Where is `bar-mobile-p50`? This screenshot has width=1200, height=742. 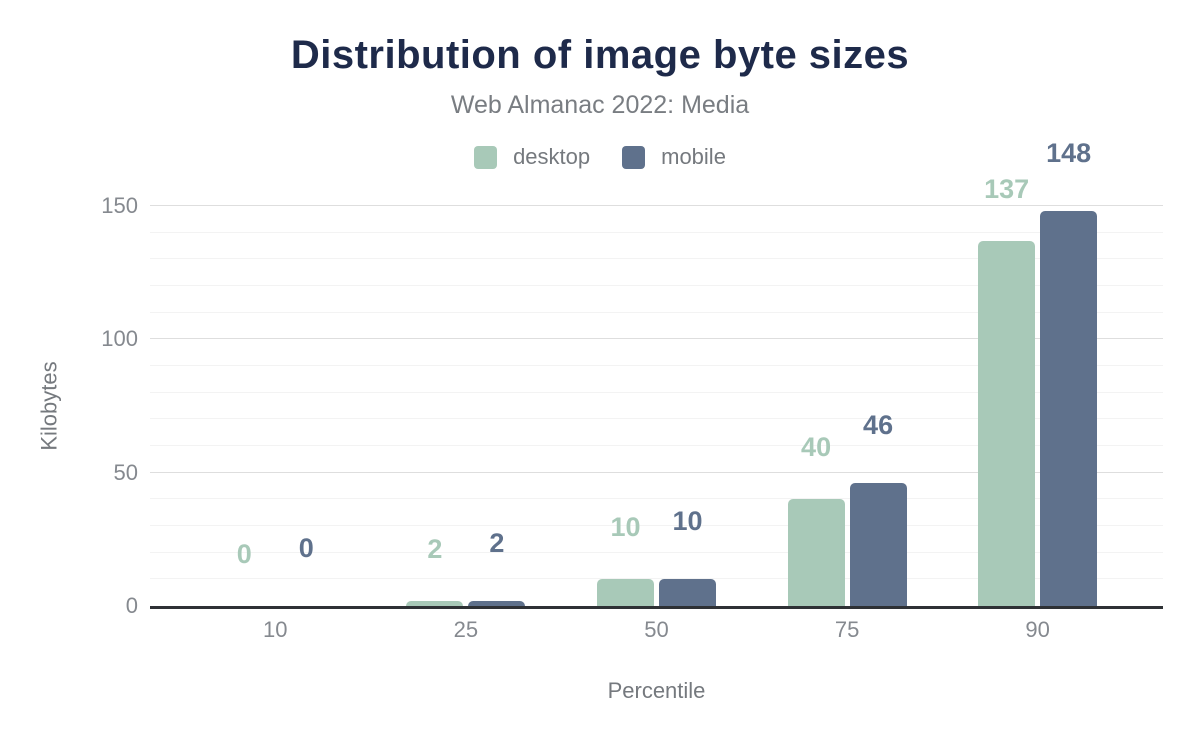 bar-mobile-p50 is located at coordinates (687, 592).